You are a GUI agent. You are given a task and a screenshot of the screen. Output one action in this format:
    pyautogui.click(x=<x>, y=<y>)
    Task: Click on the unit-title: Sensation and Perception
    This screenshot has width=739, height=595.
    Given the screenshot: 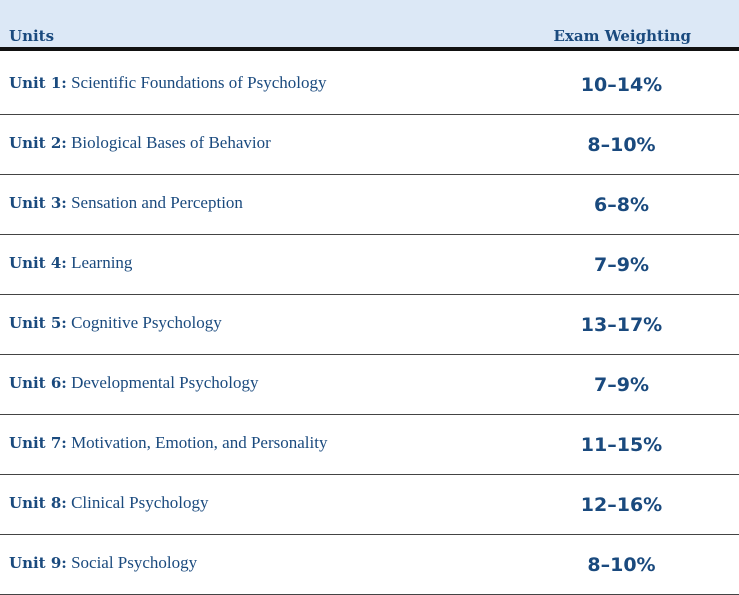 What is the action you would take?
    pyautogui.click(x=157, y=202)
    